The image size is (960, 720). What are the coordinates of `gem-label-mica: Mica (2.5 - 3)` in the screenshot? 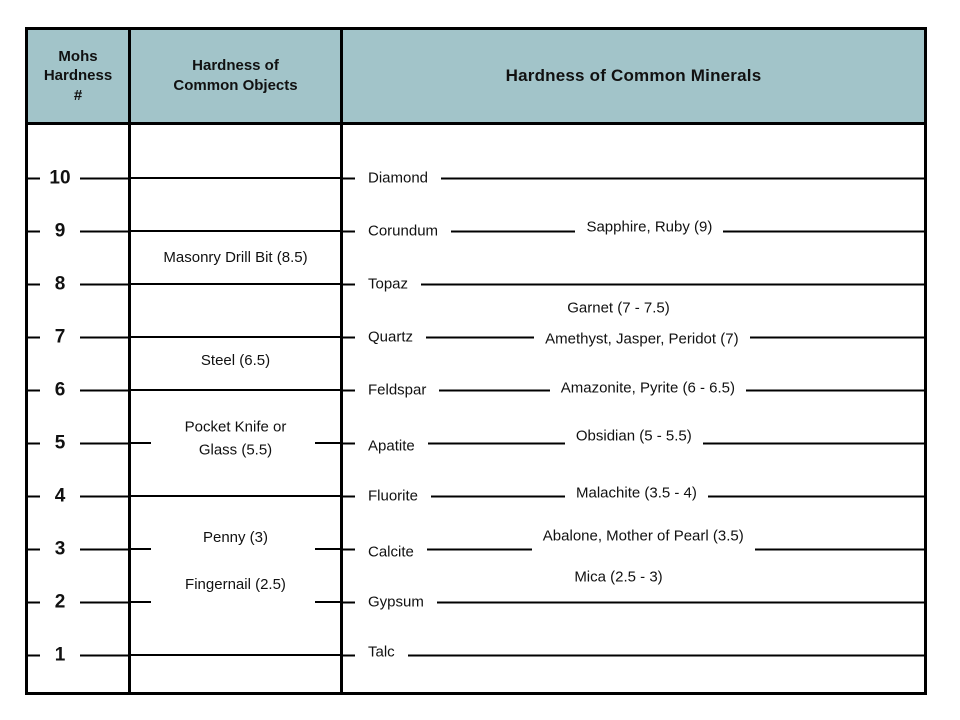 It's located at (618, 577).